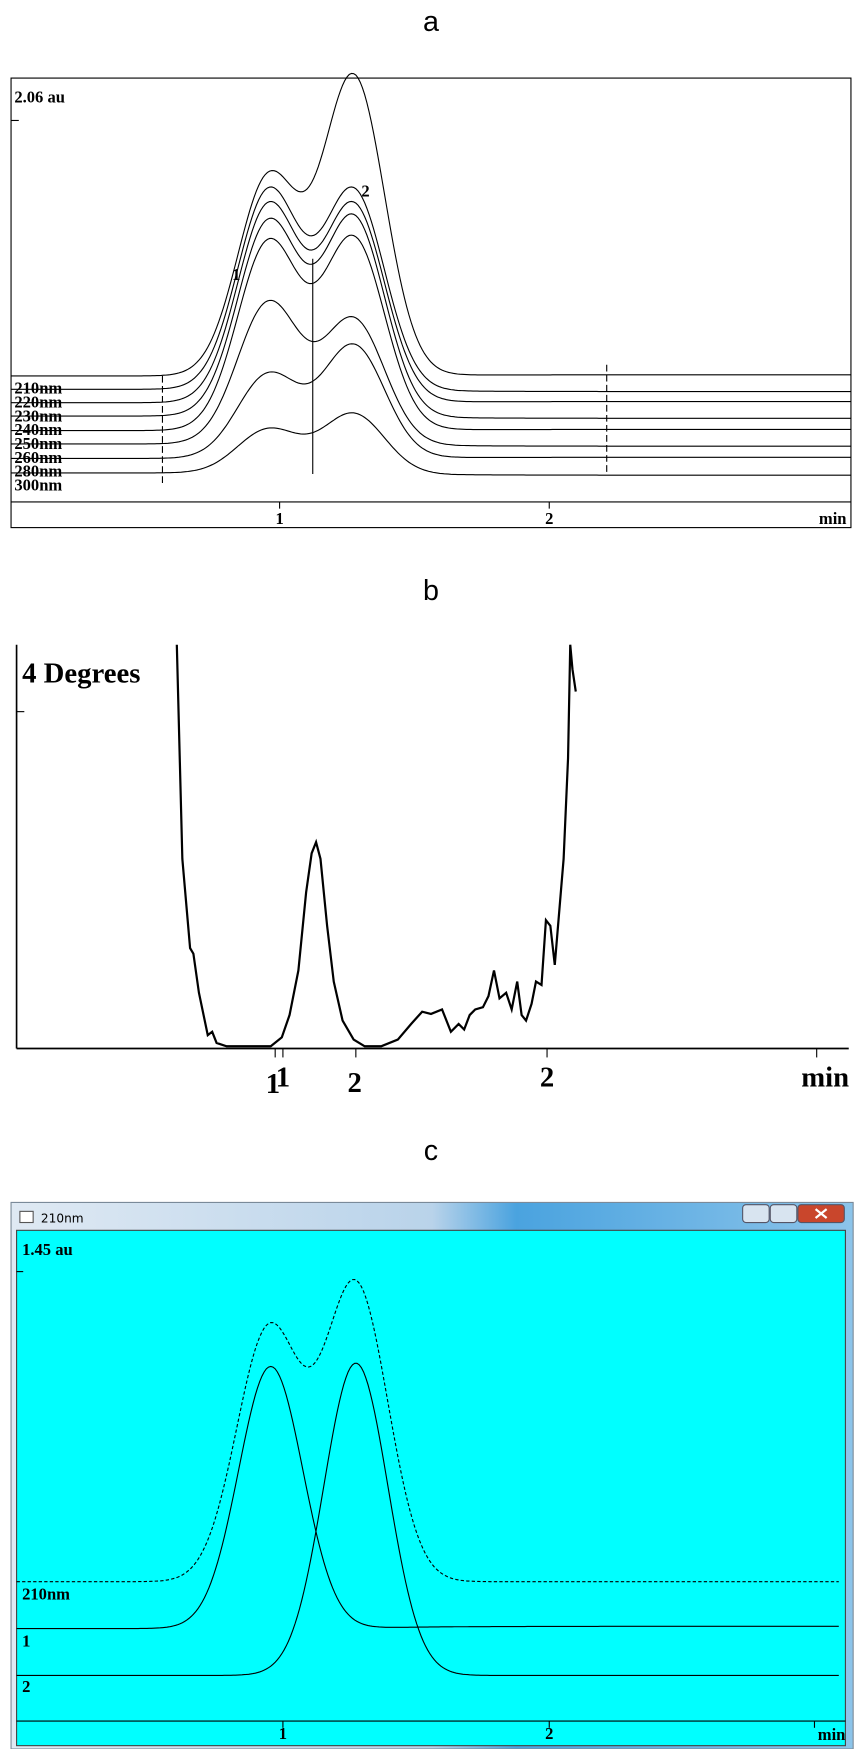 The width and height of the screenshot is (862, 1749). Describe the element at coordinates (431, 1151) in the screenshot. I see `panel-label: c` at that location.